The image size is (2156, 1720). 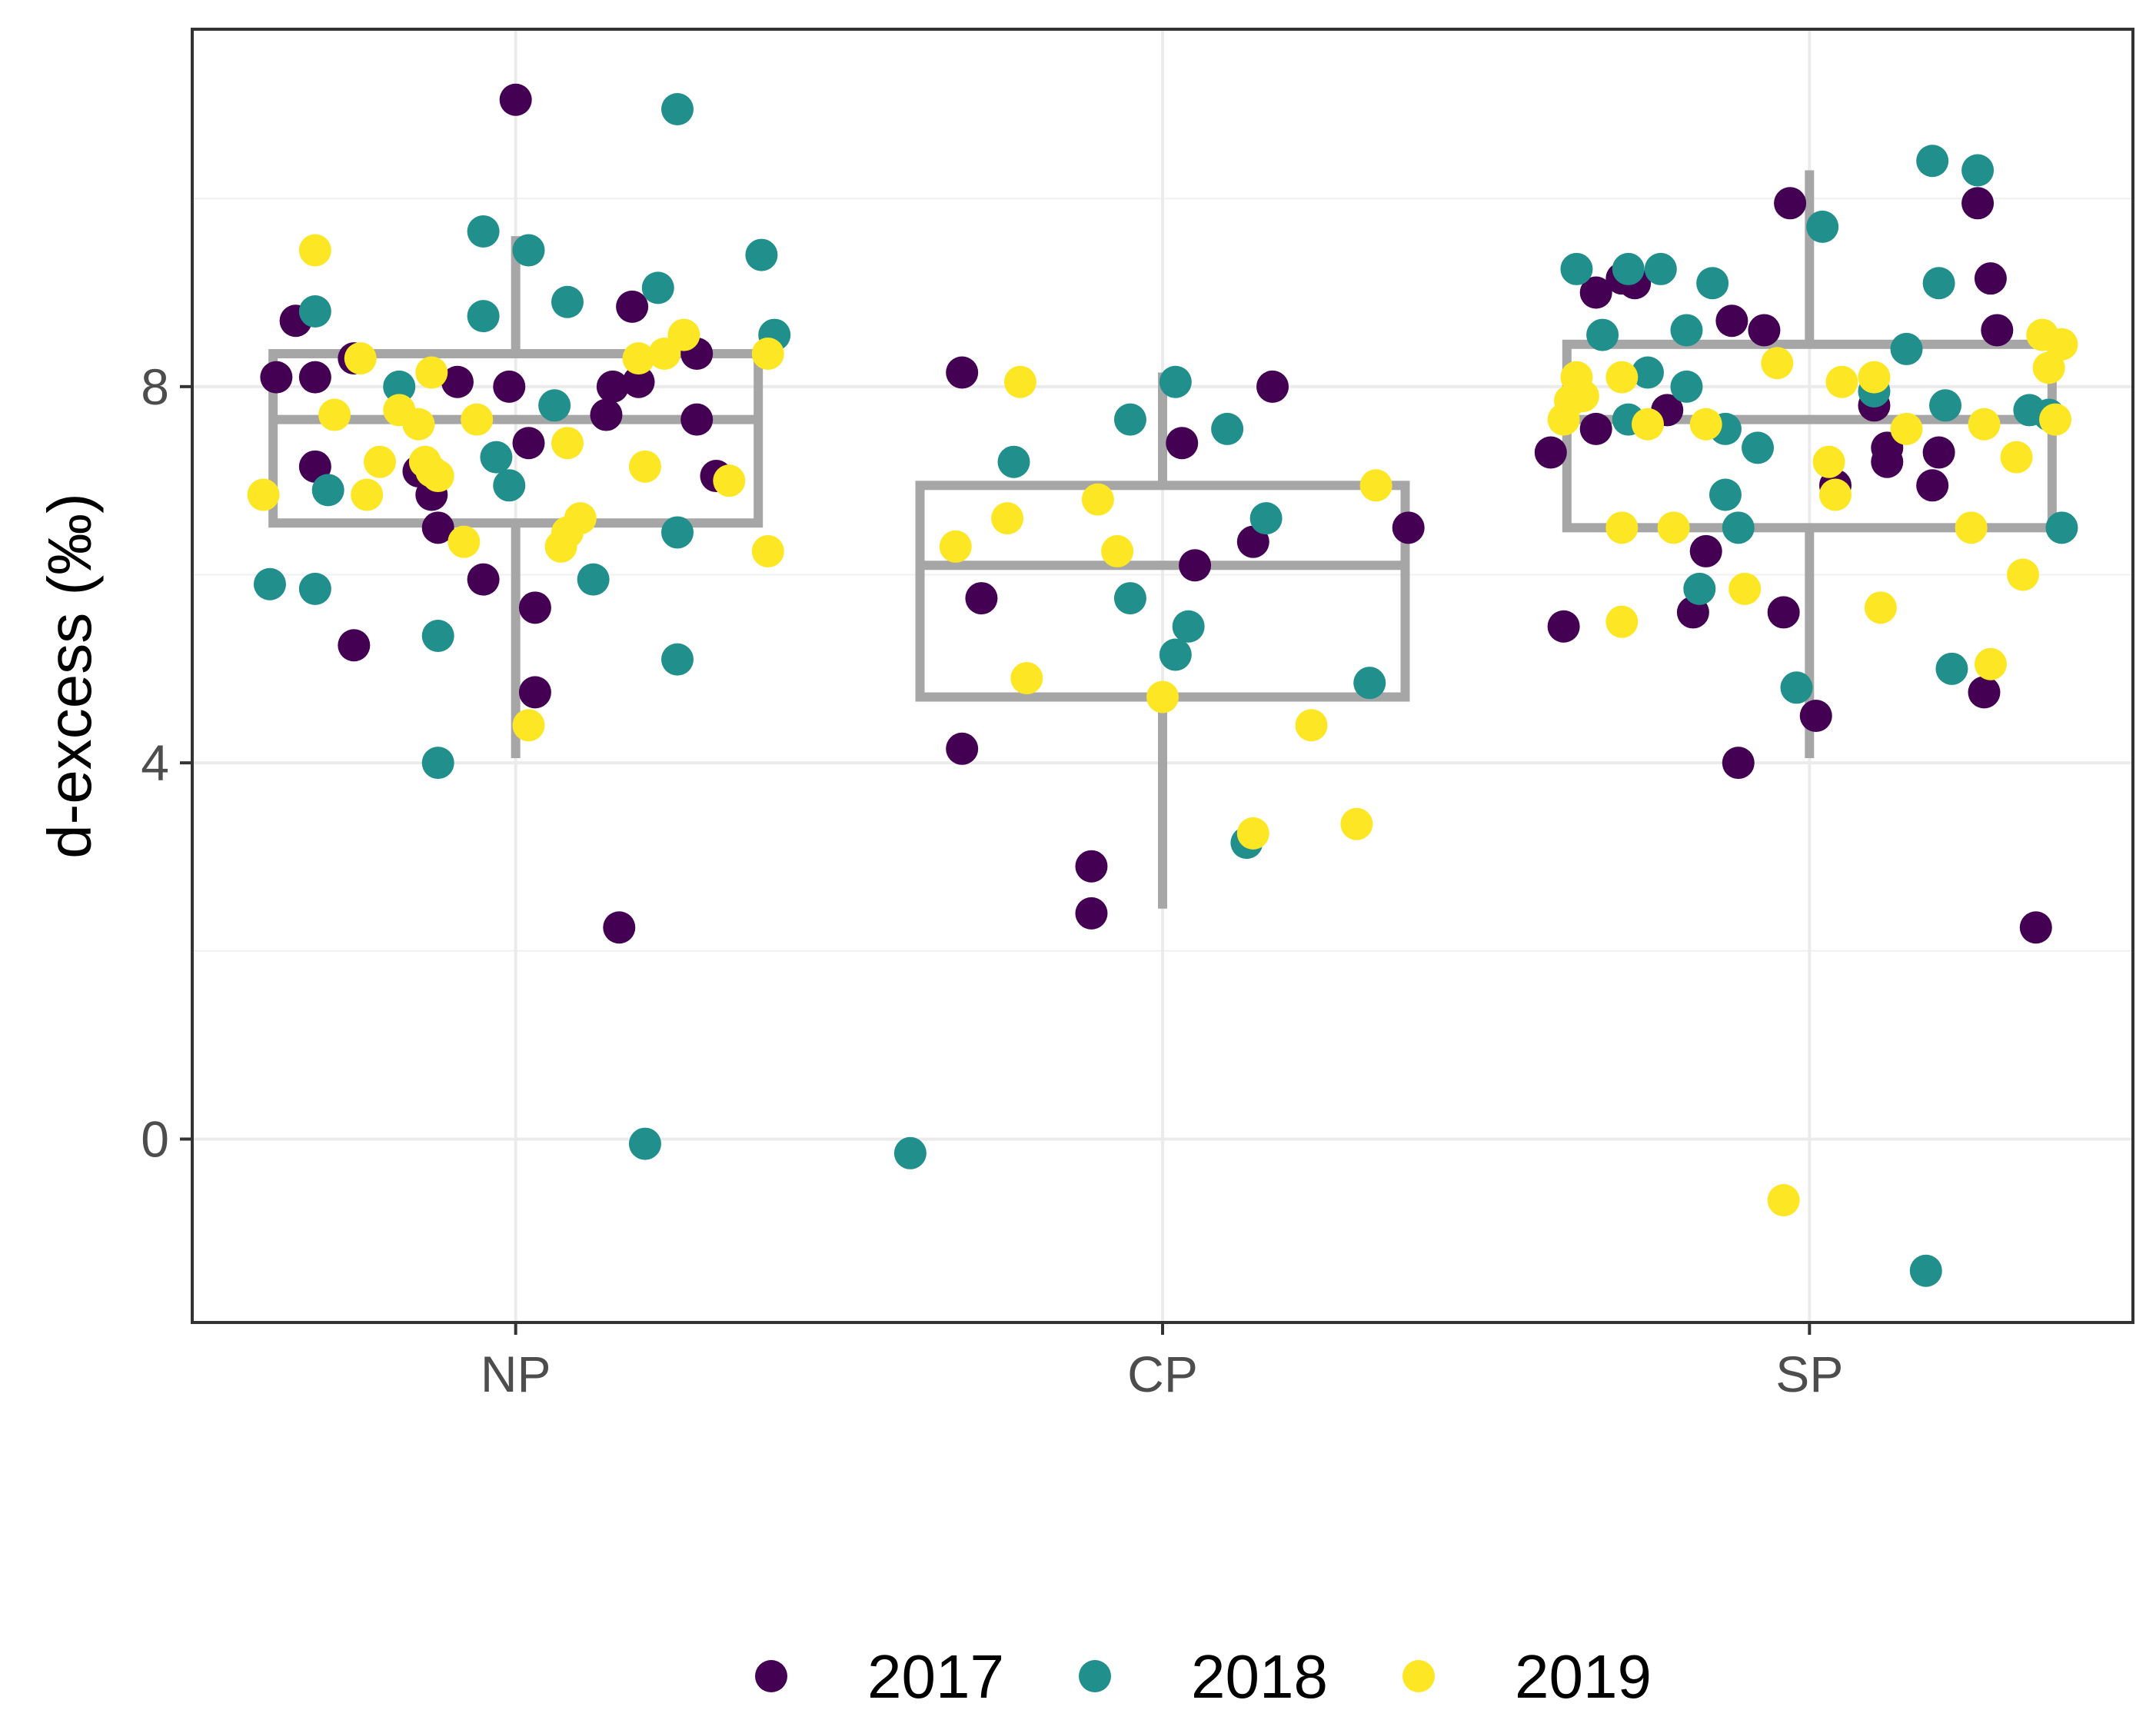 What do you see at coordinates (69, 676) in the screenshot?
I see `y-axis-title: d-excess (‰)` at bounding box center [69, 676].